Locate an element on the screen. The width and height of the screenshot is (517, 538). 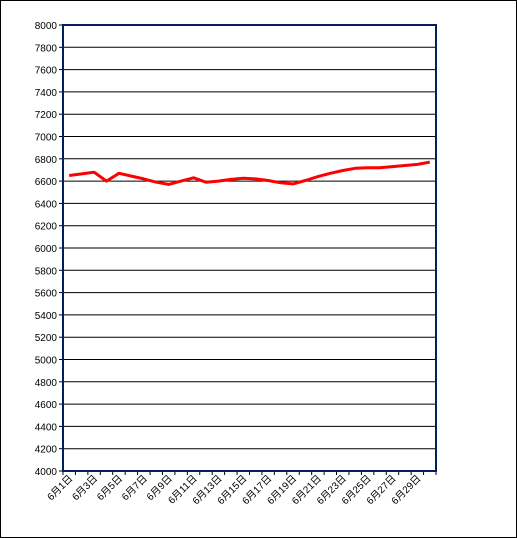
y-tick-label: 4800 is located at coordinates (46, 383).